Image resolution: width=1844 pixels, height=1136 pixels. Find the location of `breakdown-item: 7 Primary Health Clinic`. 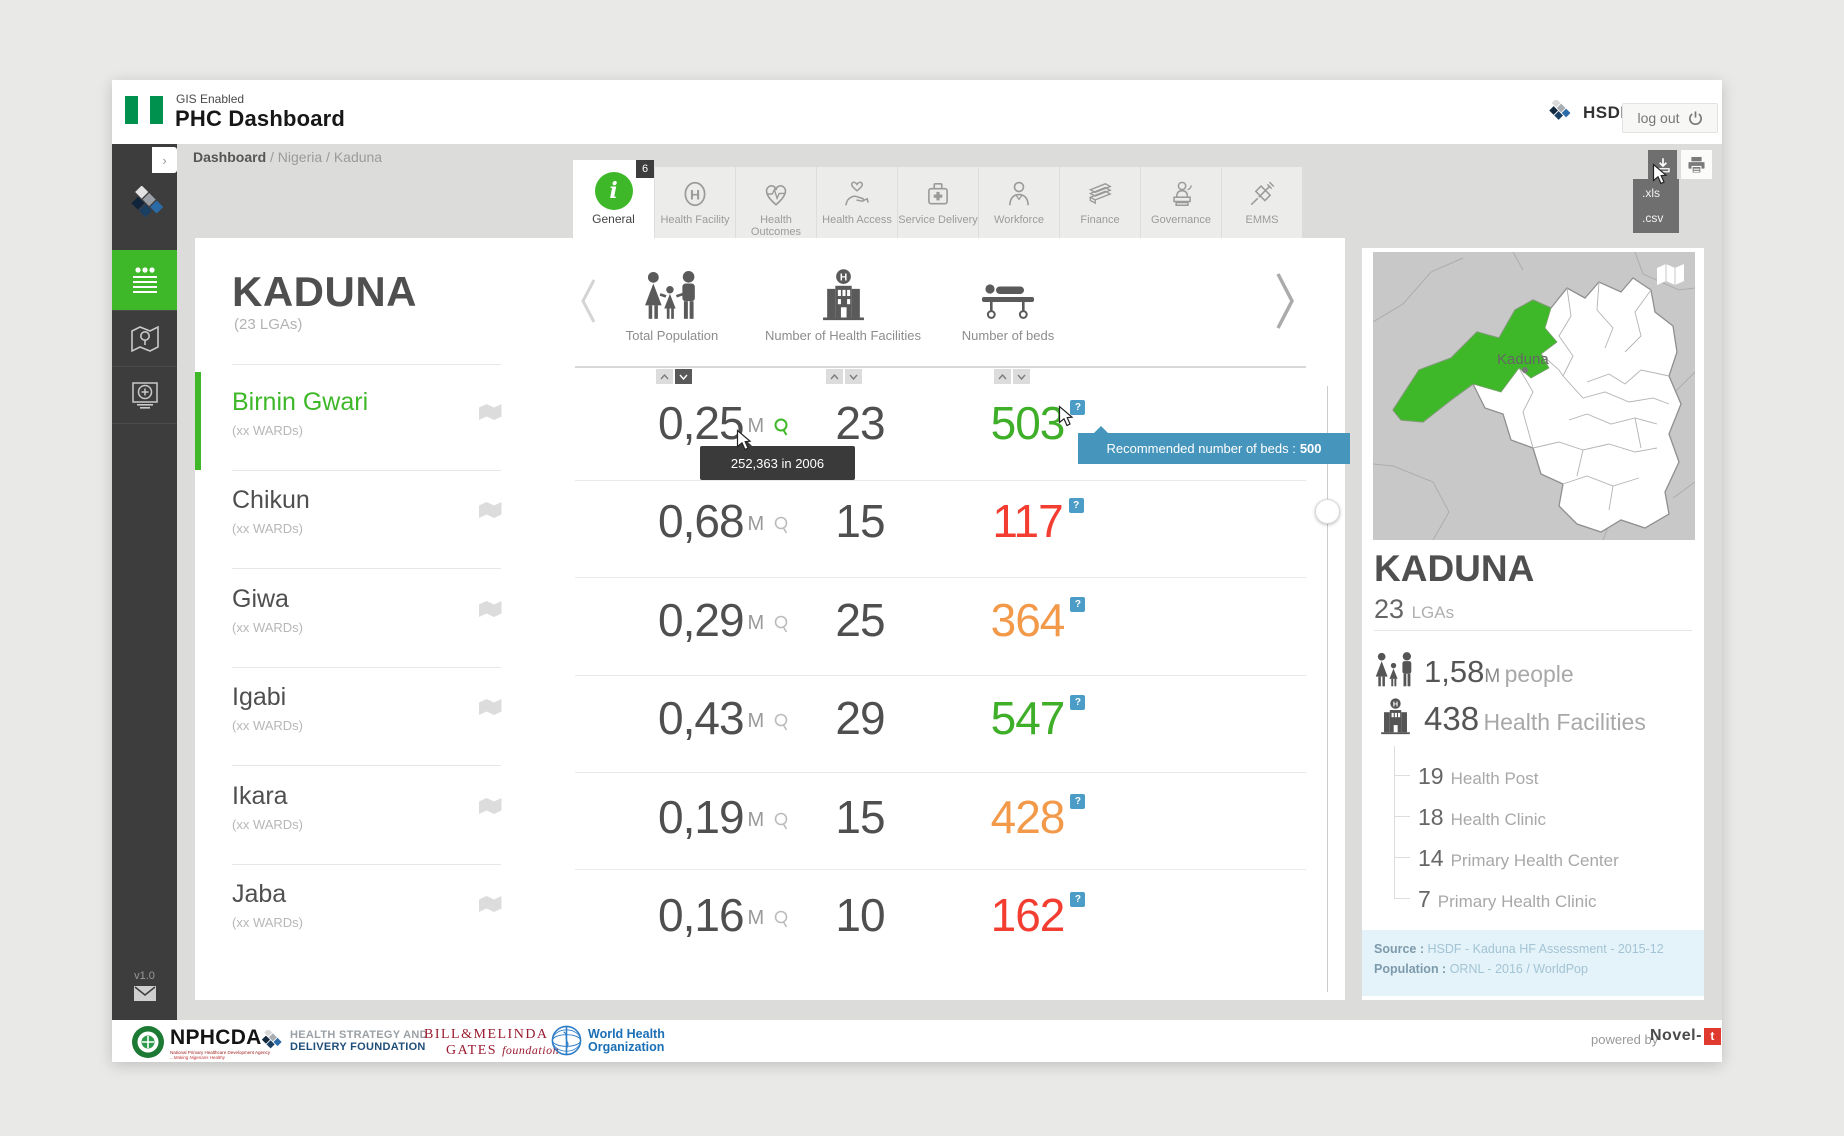

breakdown-item: 7 Primary Health Clinic is located at coordinates (1507, 899).